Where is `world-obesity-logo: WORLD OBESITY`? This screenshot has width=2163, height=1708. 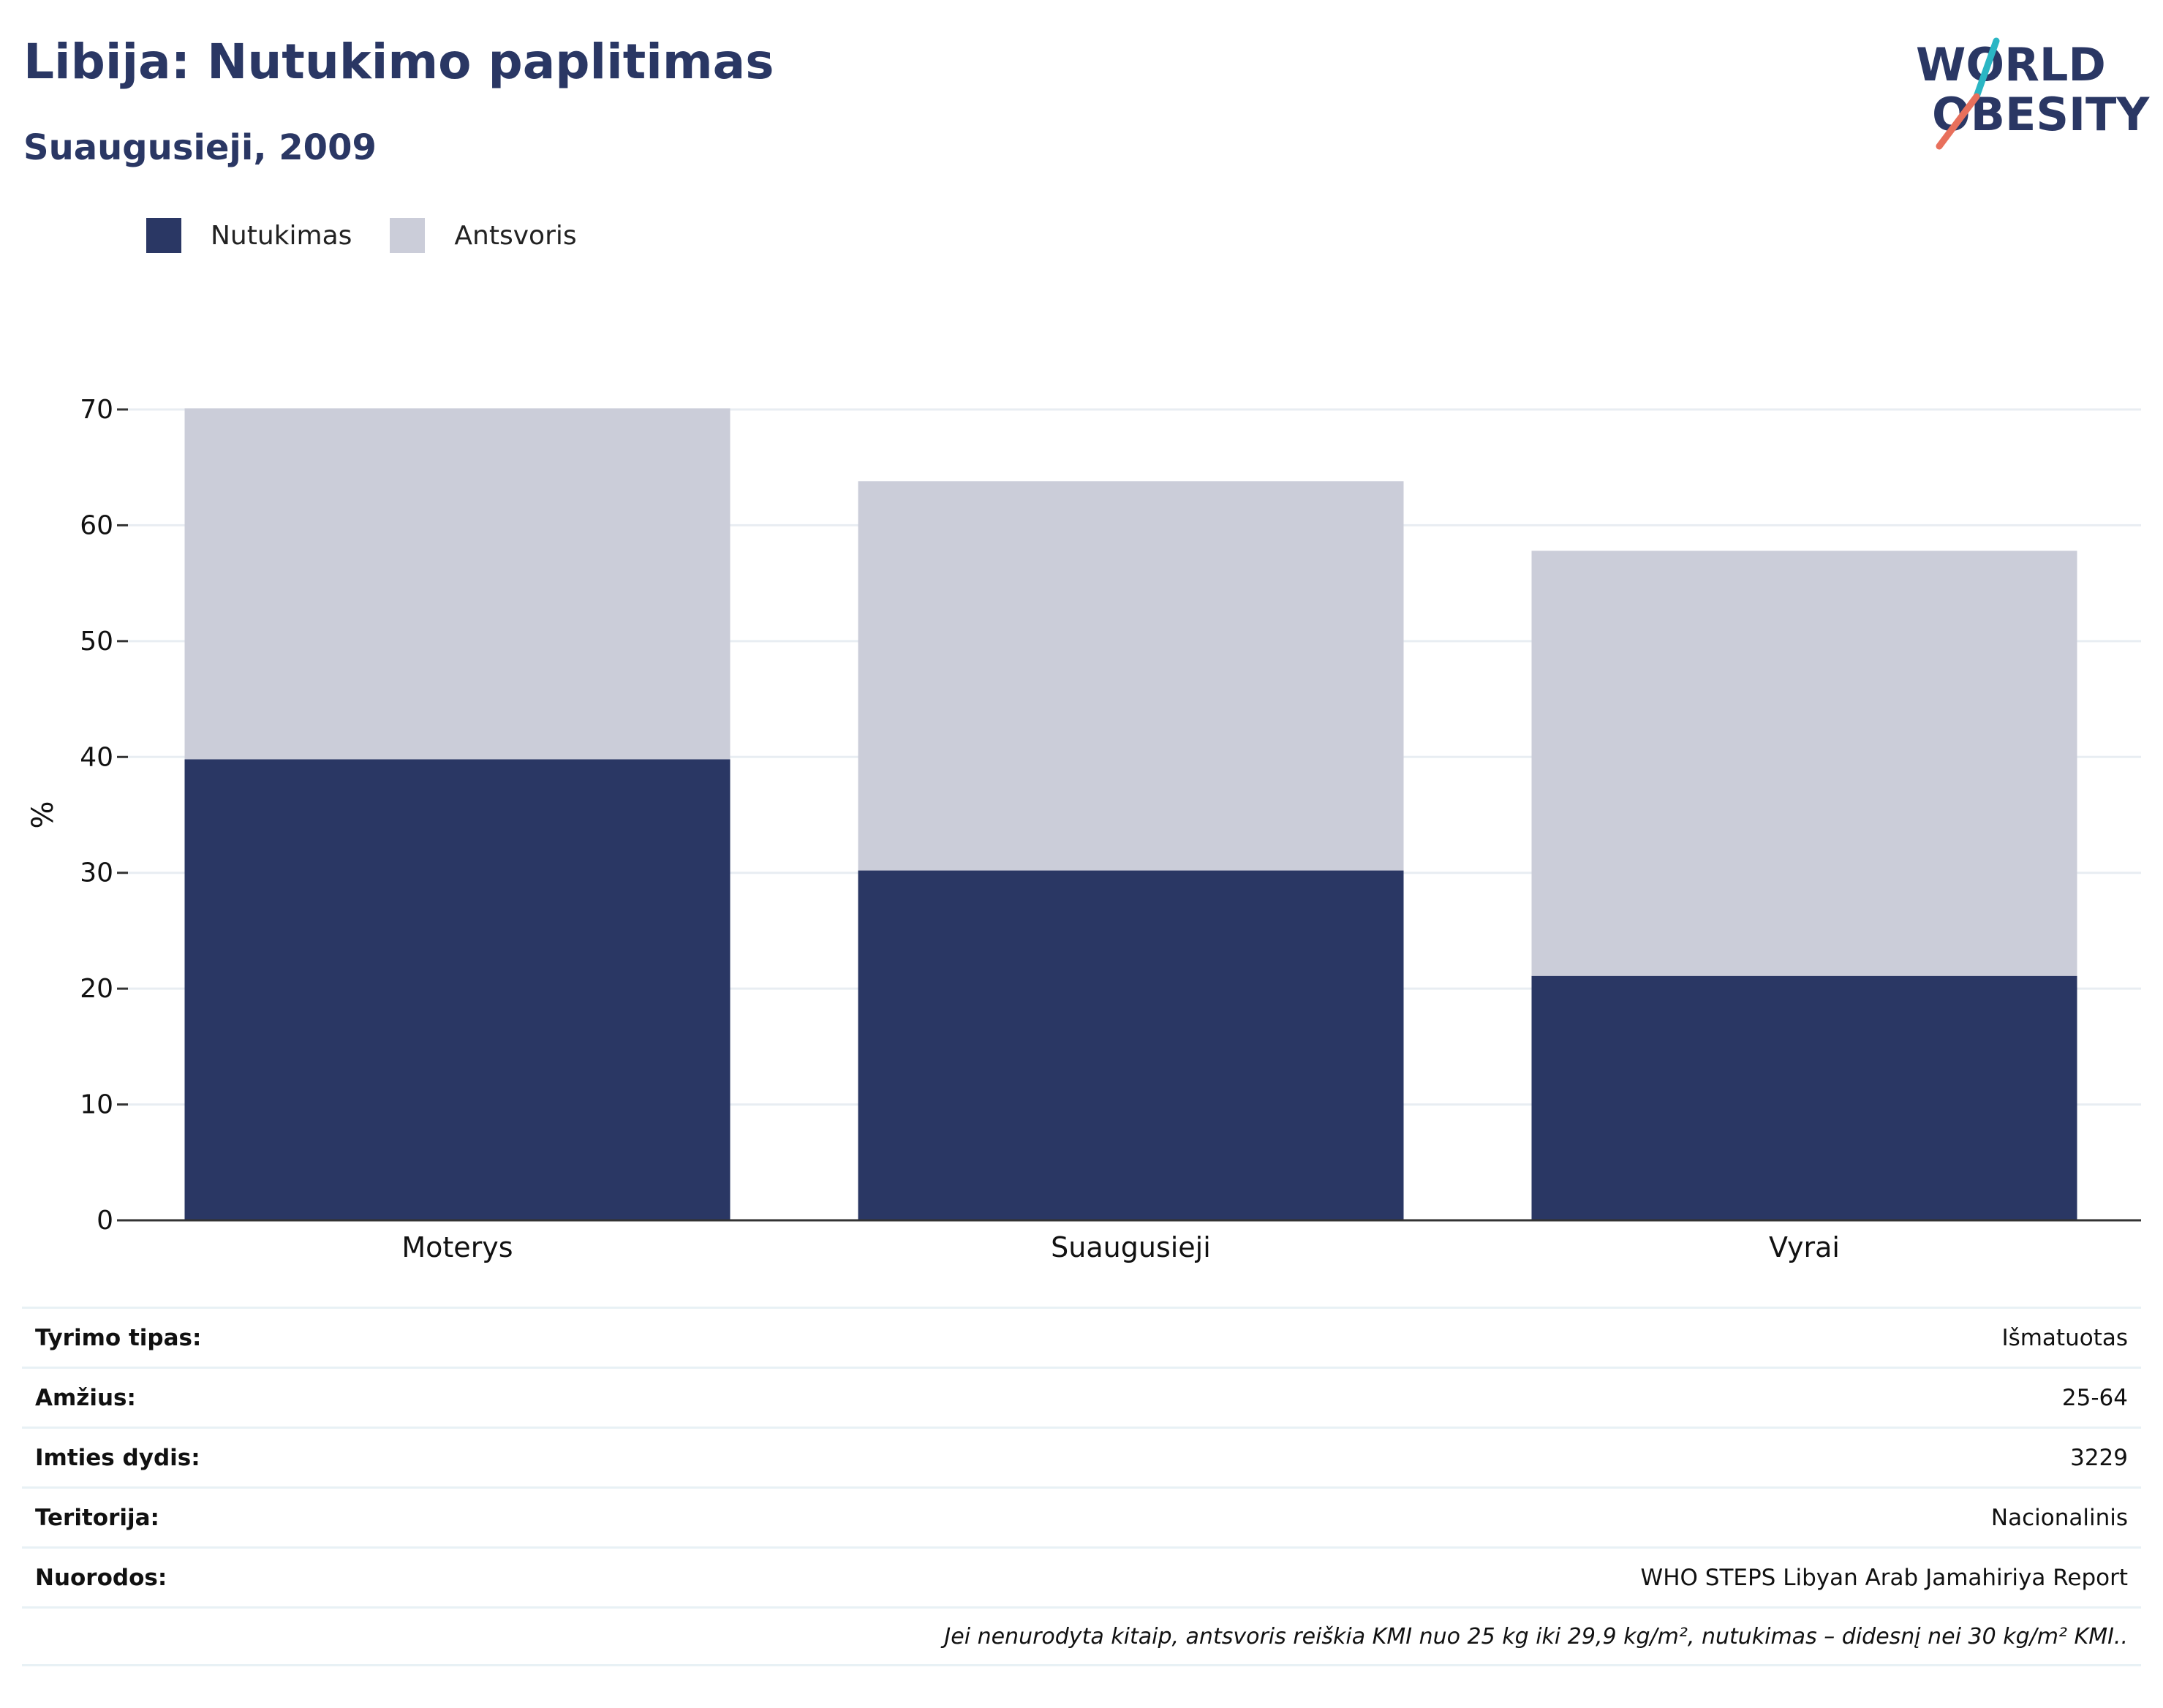 world-obesity-logo: WORLD OBESITY is located at coordinates (2033, 93).